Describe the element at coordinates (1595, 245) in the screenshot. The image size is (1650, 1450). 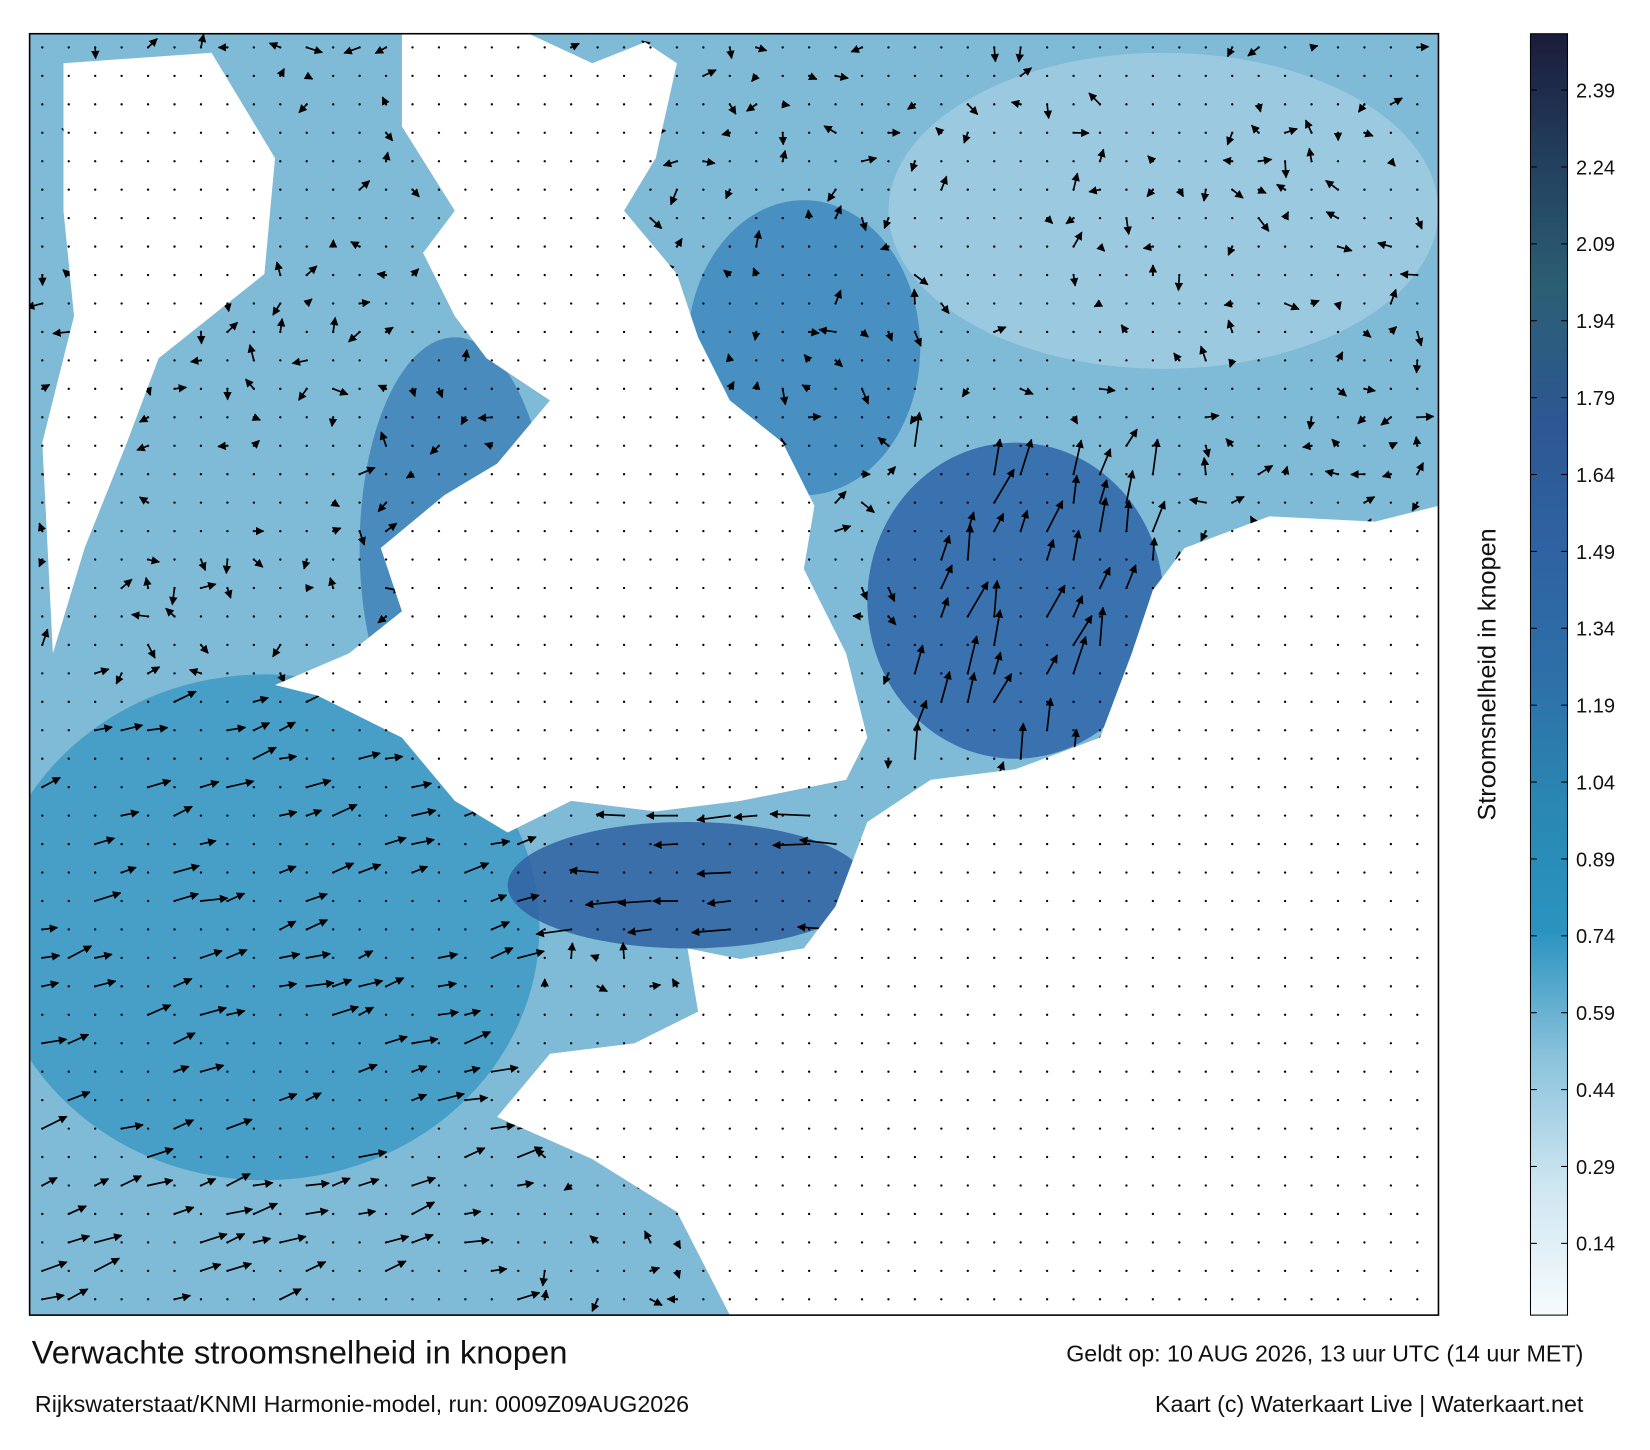
I see `colorbar-tick-label: 2.09` at that location.